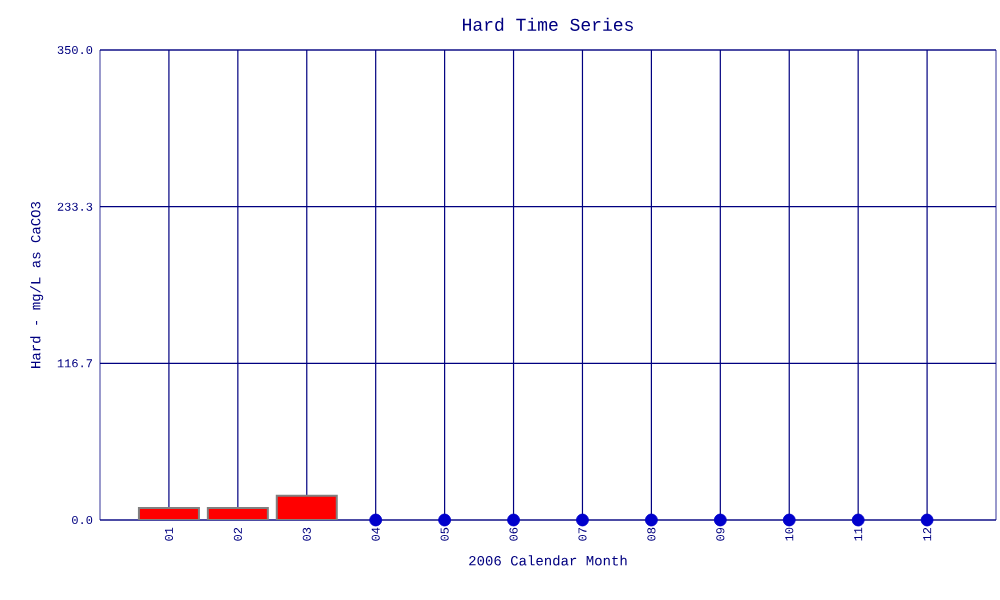 This screenshot has width=1000, height=600. I want to click on chart-title: Hard Time Series, so click(548, 24).